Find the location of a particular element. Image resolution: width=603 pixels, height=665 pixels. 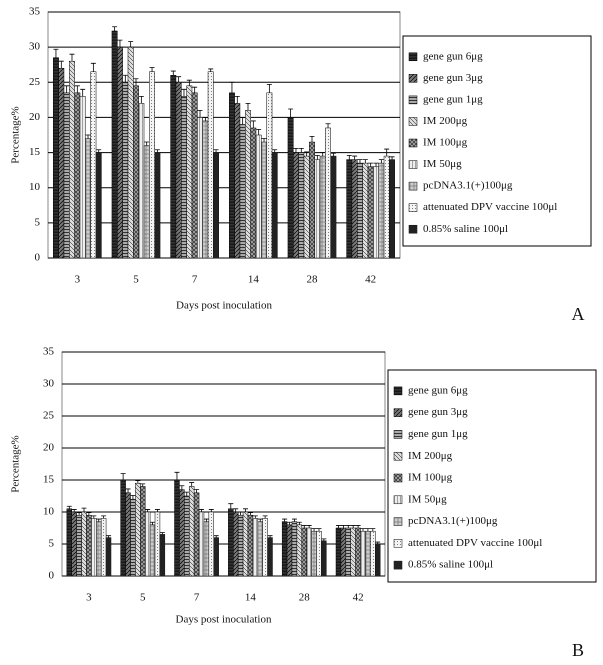

y-tick-label: 20 is located at coordinates (49, 448).